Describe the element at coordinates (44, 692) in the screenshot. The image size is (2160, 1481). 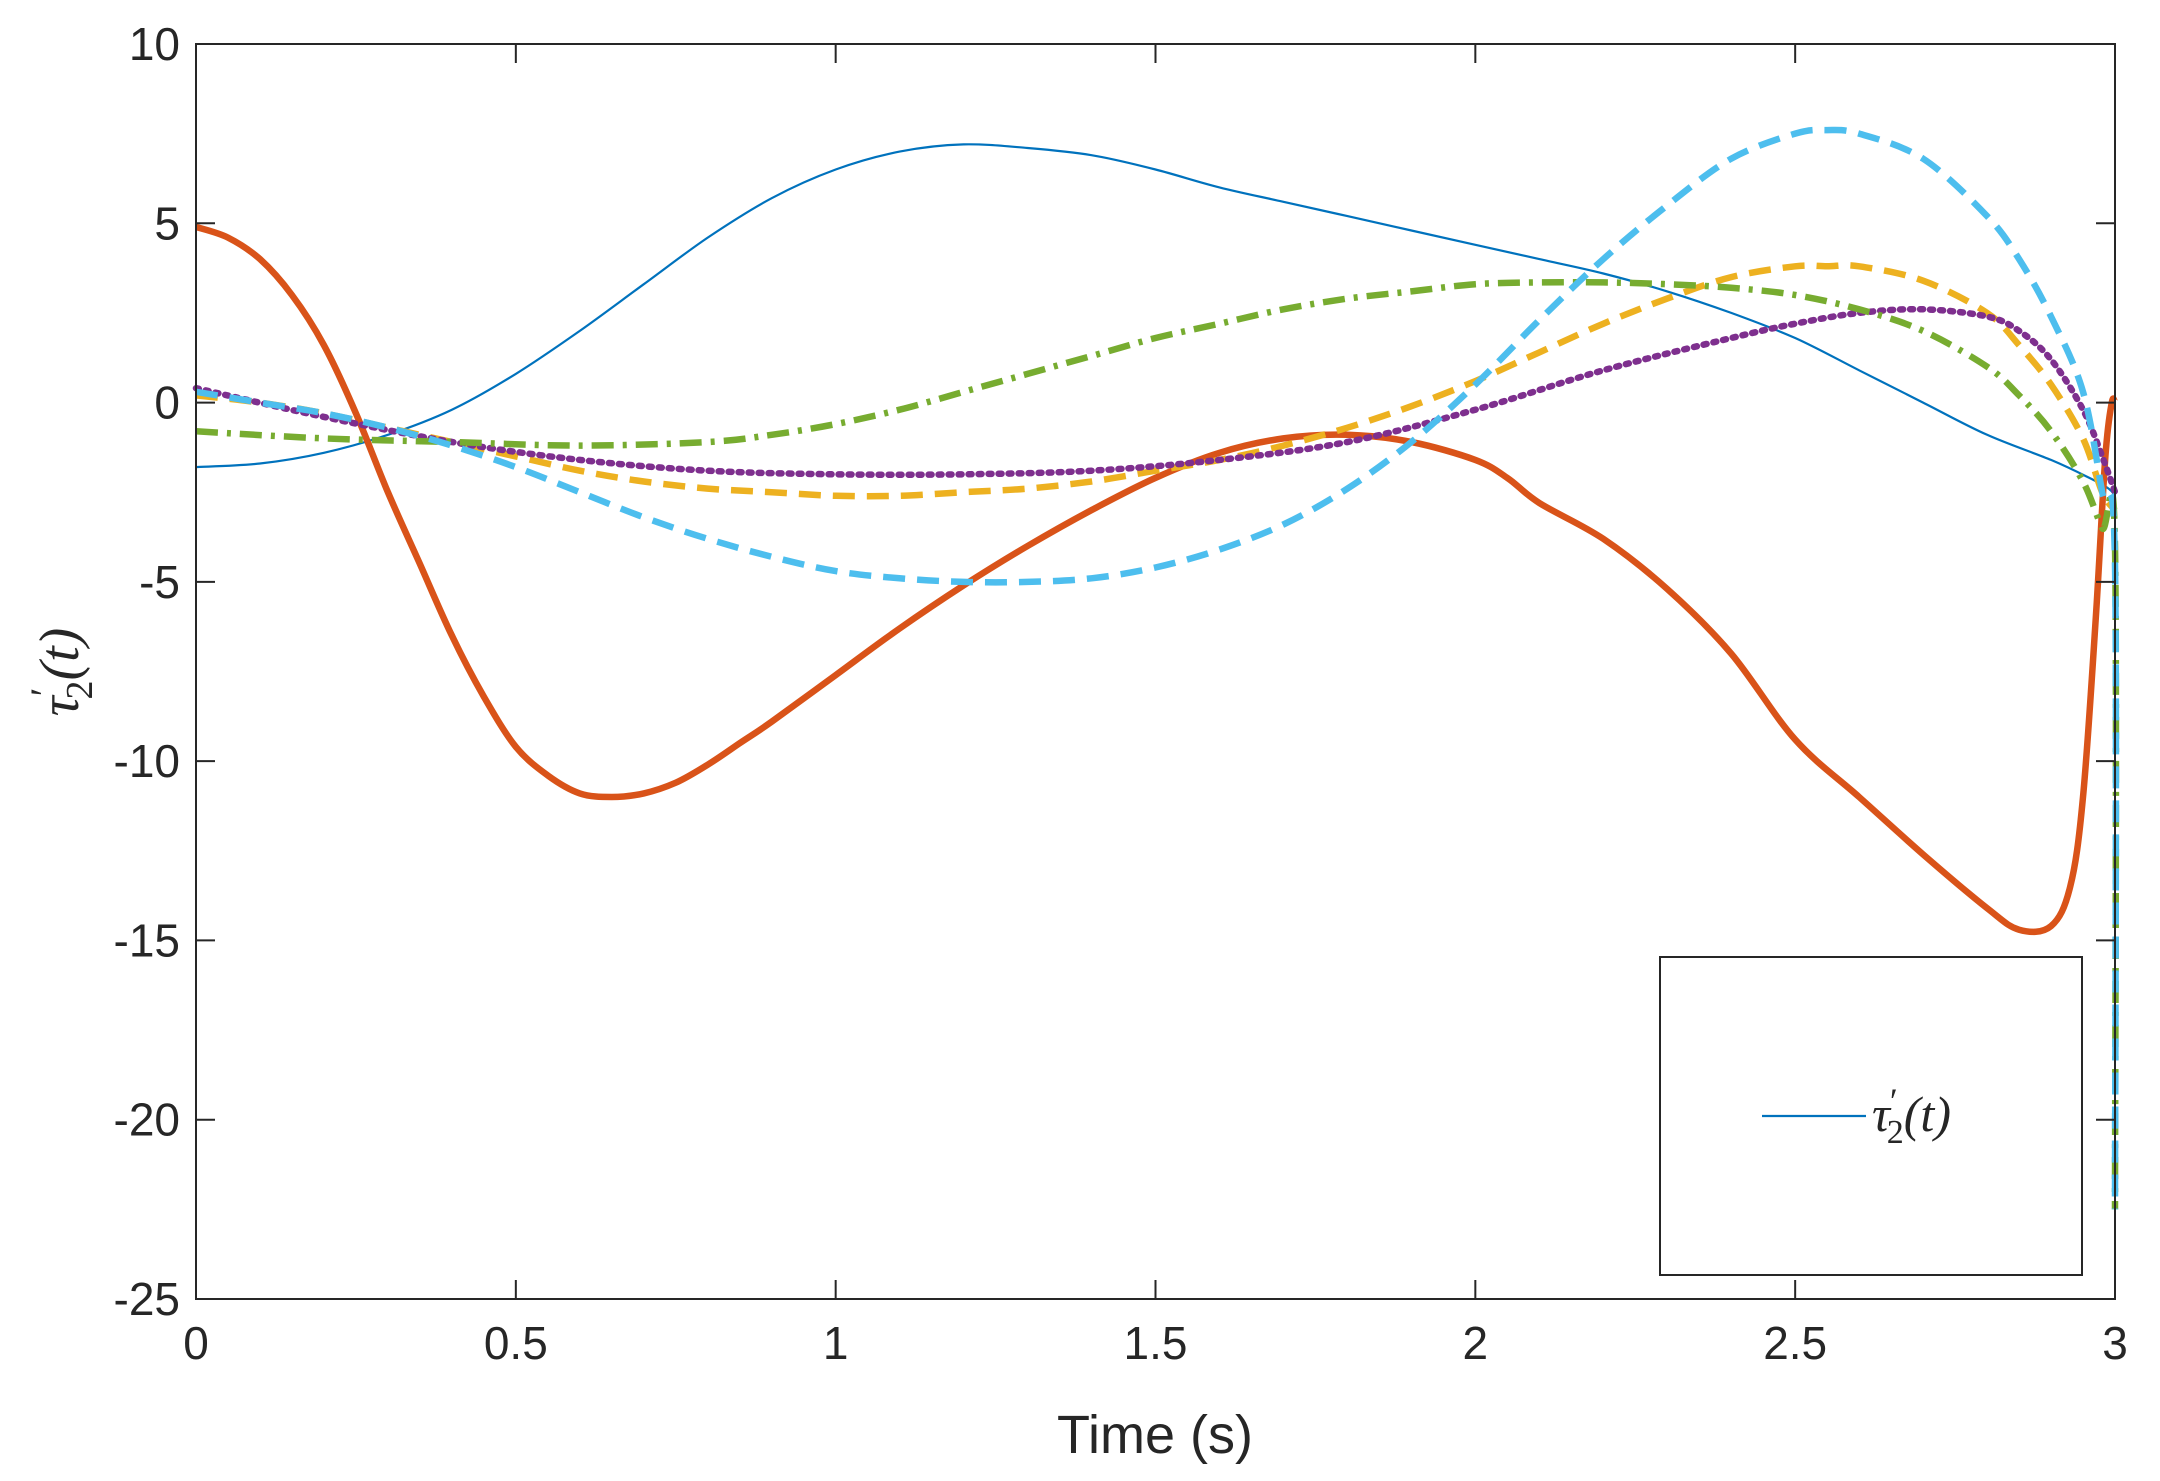
I see `y-axis-title-prime: ′` at that location.